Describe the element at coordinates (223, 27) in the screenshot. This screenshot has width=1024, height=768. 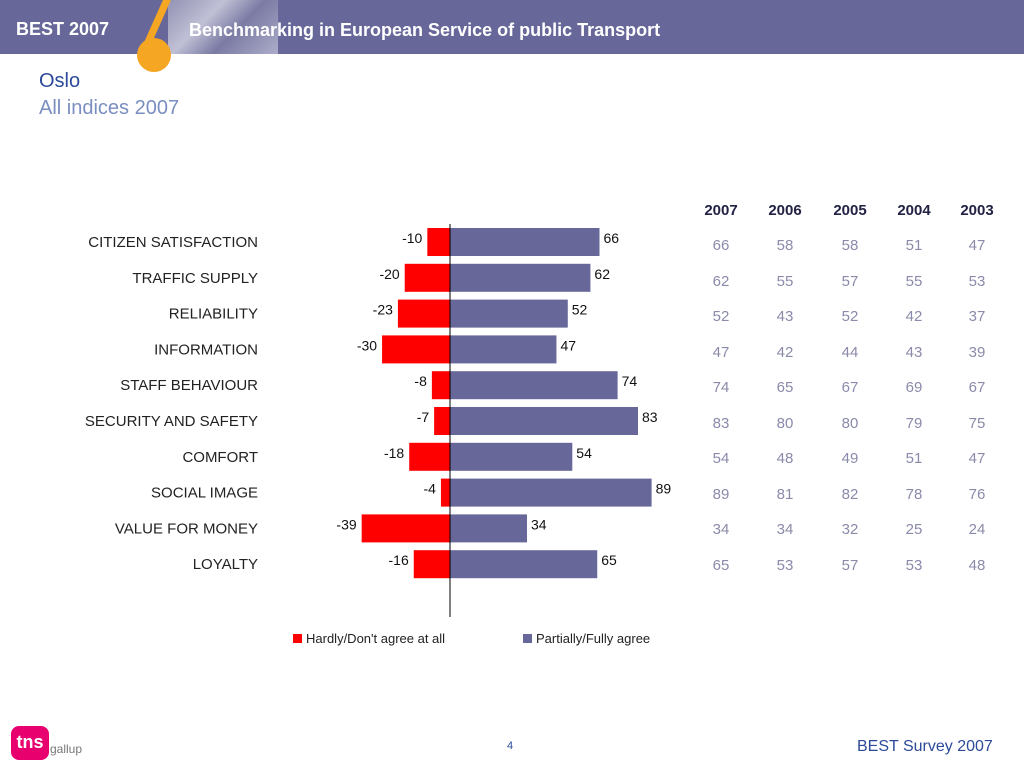
I see `banner-image` at that location.